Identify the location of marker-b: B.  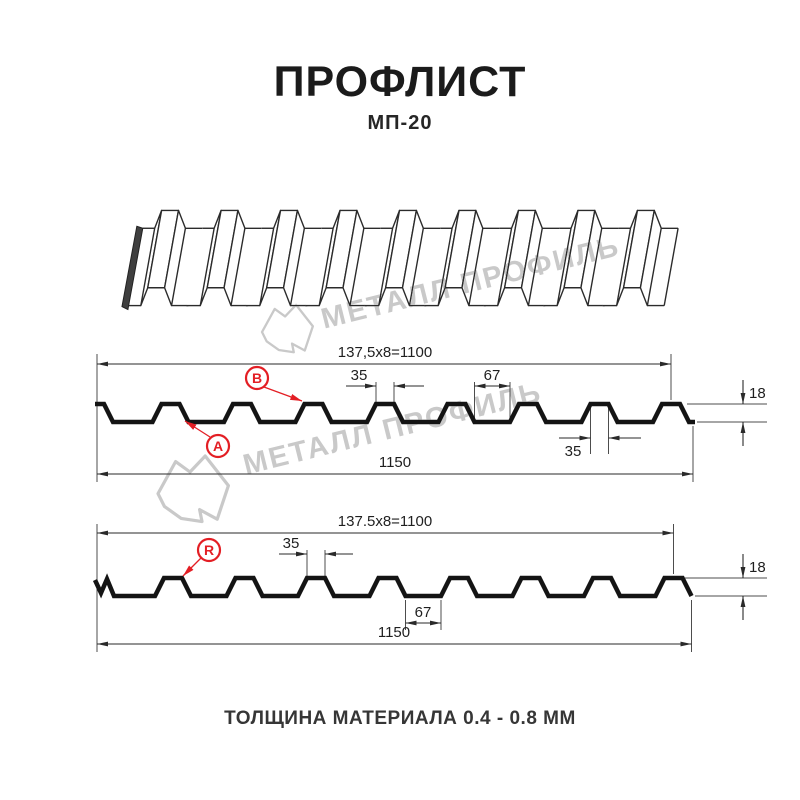
(273, 383).